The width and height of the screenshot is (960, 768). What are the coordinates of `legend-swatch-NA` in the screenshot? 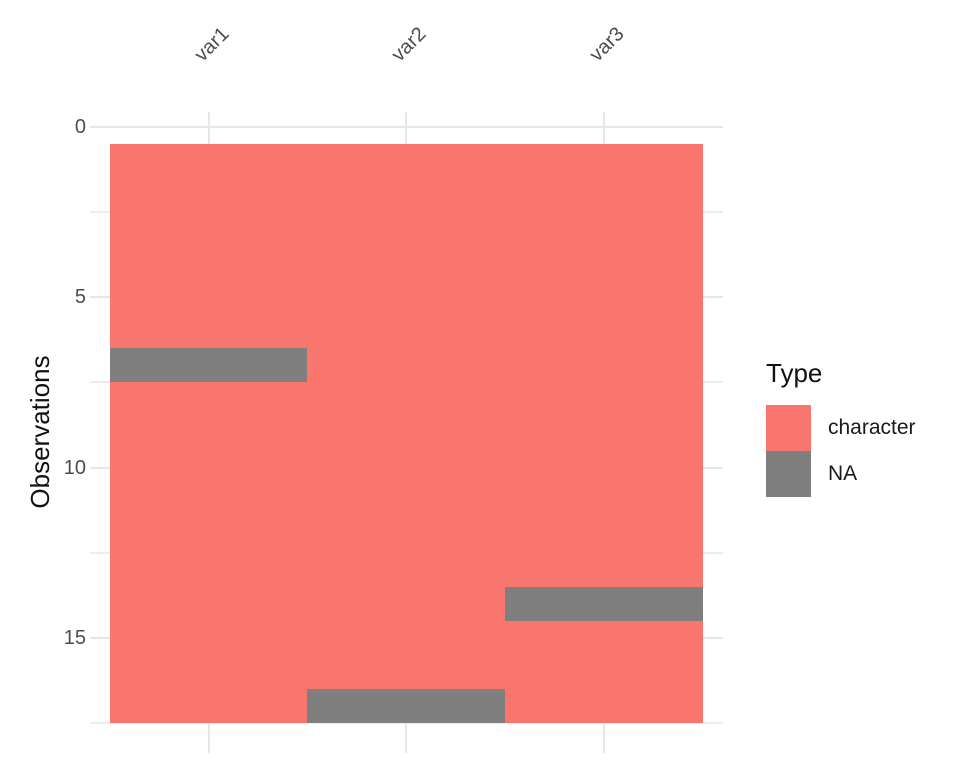 It's located at (788, 474).